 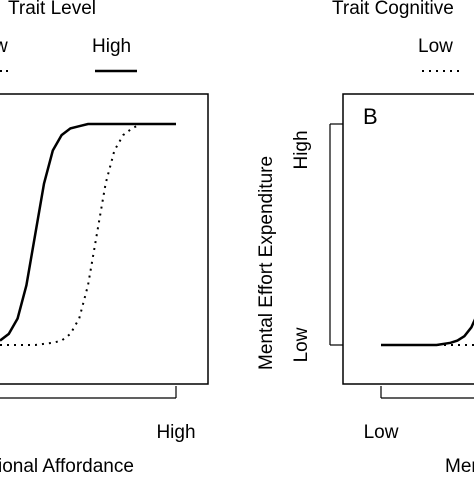 What do you see at coordinates (175, 432) in the screenshot?
I see `x-tick-label-high-a: High` at bounding box center [175, 432].